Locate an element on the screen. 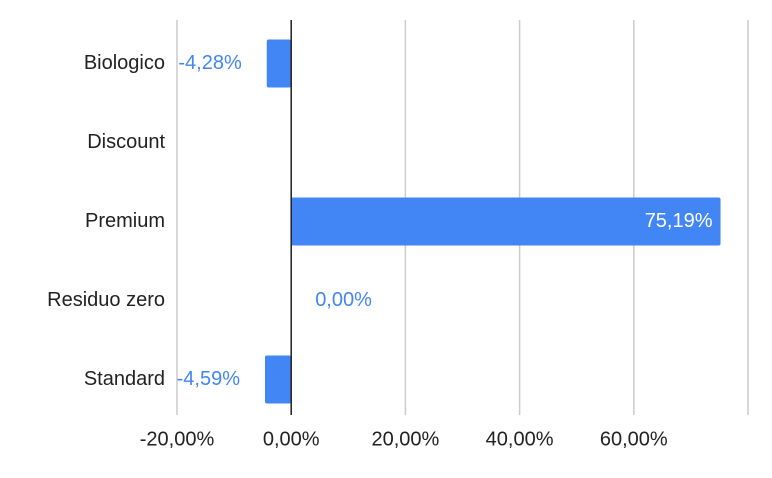  value-label: 0,00% is located at coordinates (343, 300).